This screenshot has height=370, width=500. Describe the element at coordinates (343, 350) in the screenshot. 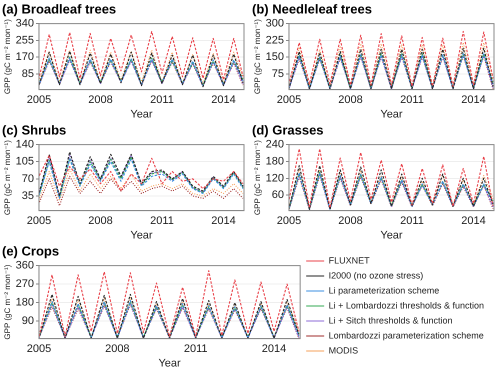

I see `legend-label: MODIS` at that location.